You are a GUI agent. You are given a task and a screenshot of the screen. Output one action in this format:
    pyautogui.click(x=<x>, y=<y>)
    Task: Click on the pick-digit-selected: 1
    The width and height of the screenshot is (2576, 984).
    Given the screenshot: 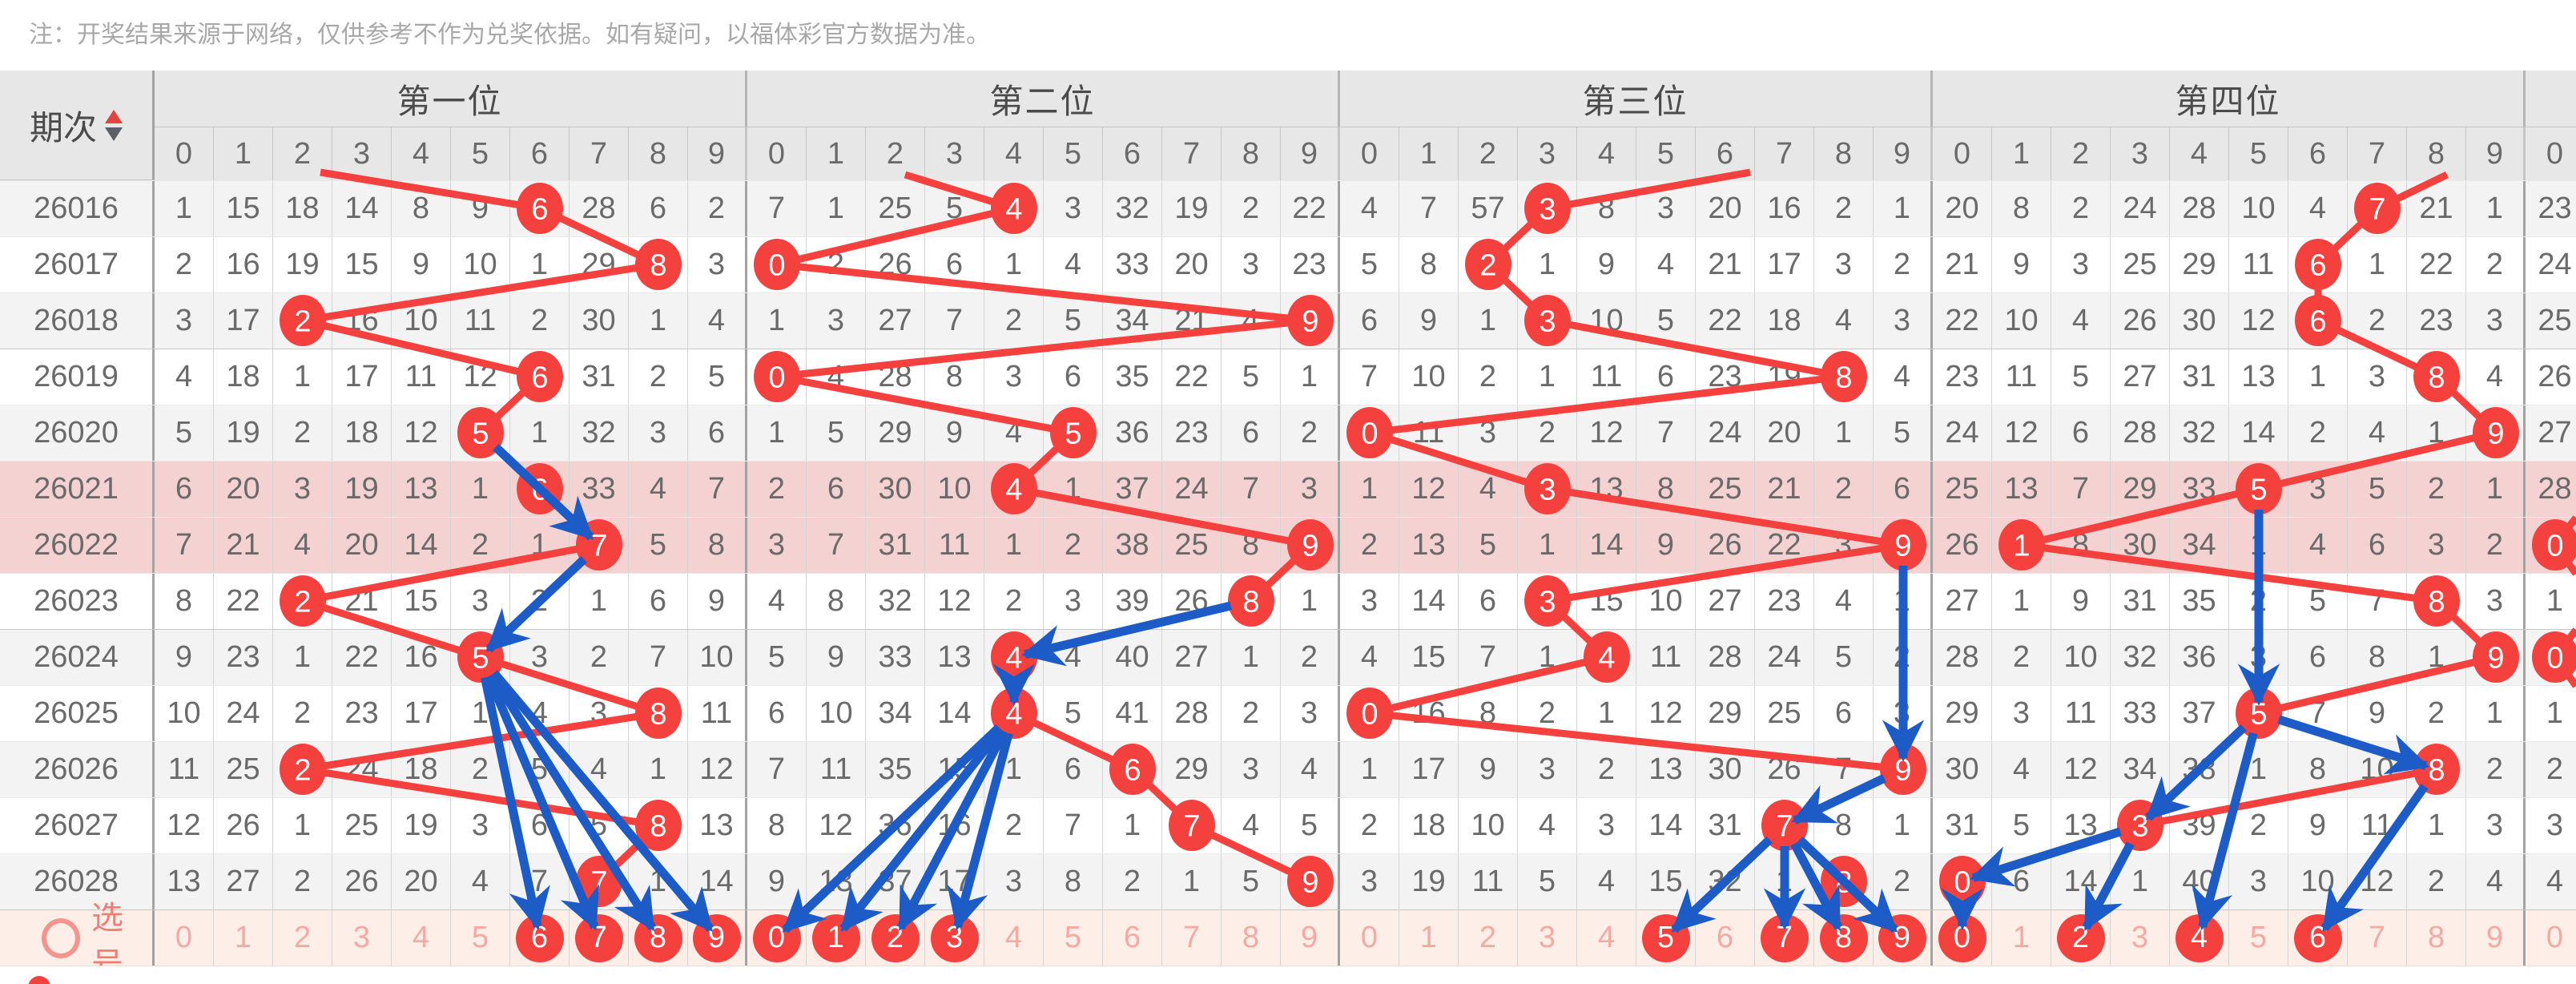 What is the action you would take?
    pyautogui.click(x=836, y=937)
    